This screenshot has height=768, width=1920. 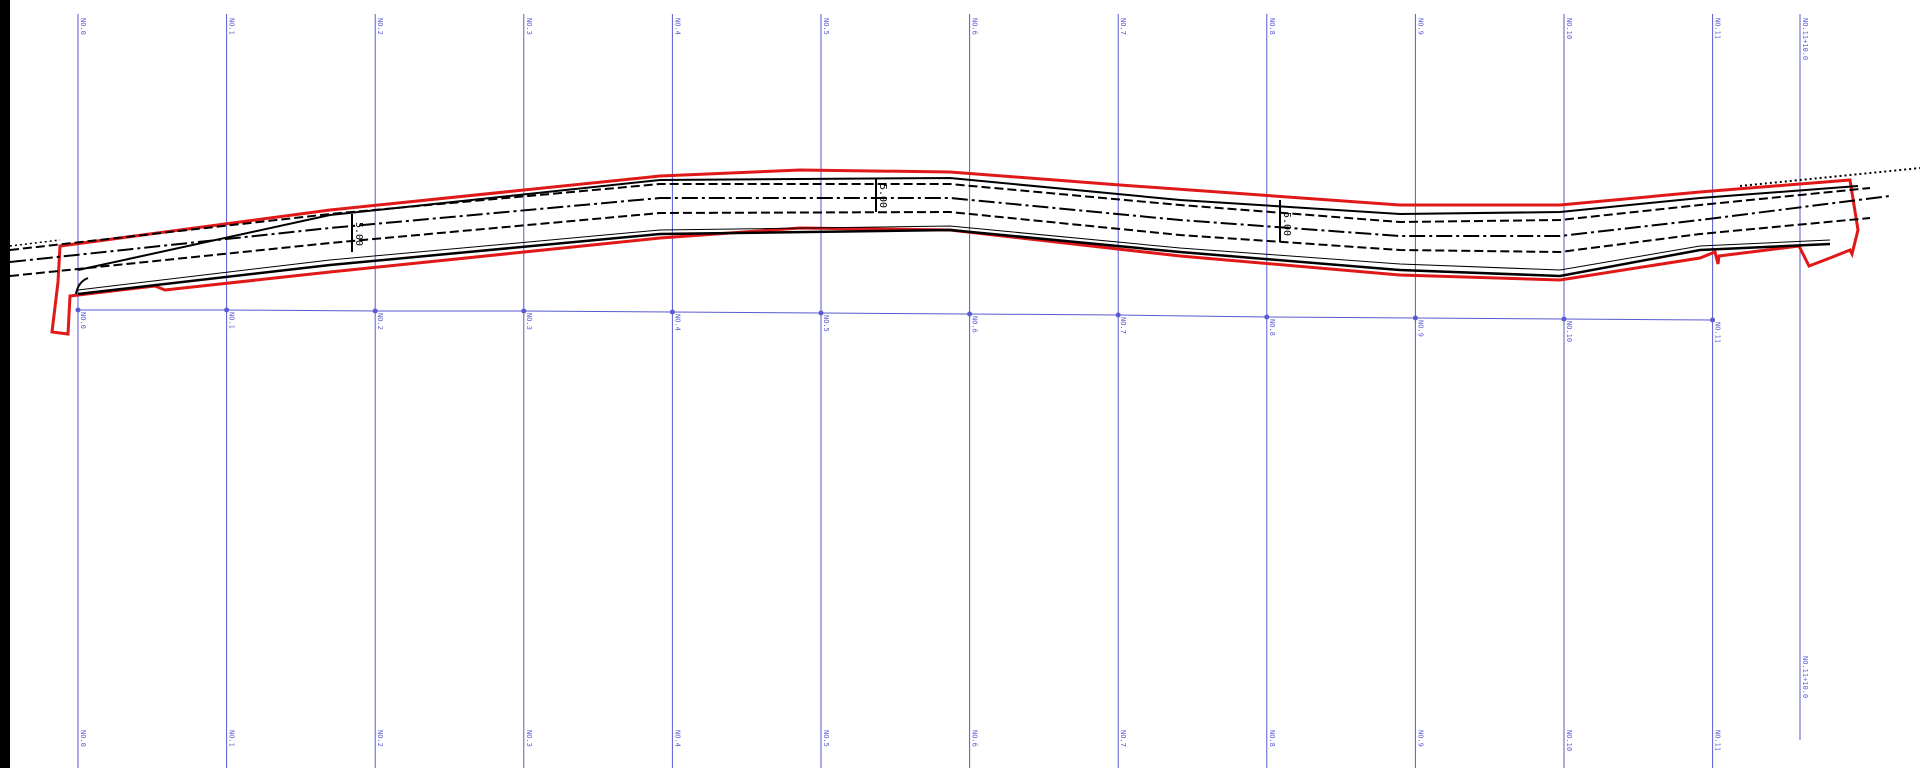 I want to click on center-line, so click(x=950, y=229).